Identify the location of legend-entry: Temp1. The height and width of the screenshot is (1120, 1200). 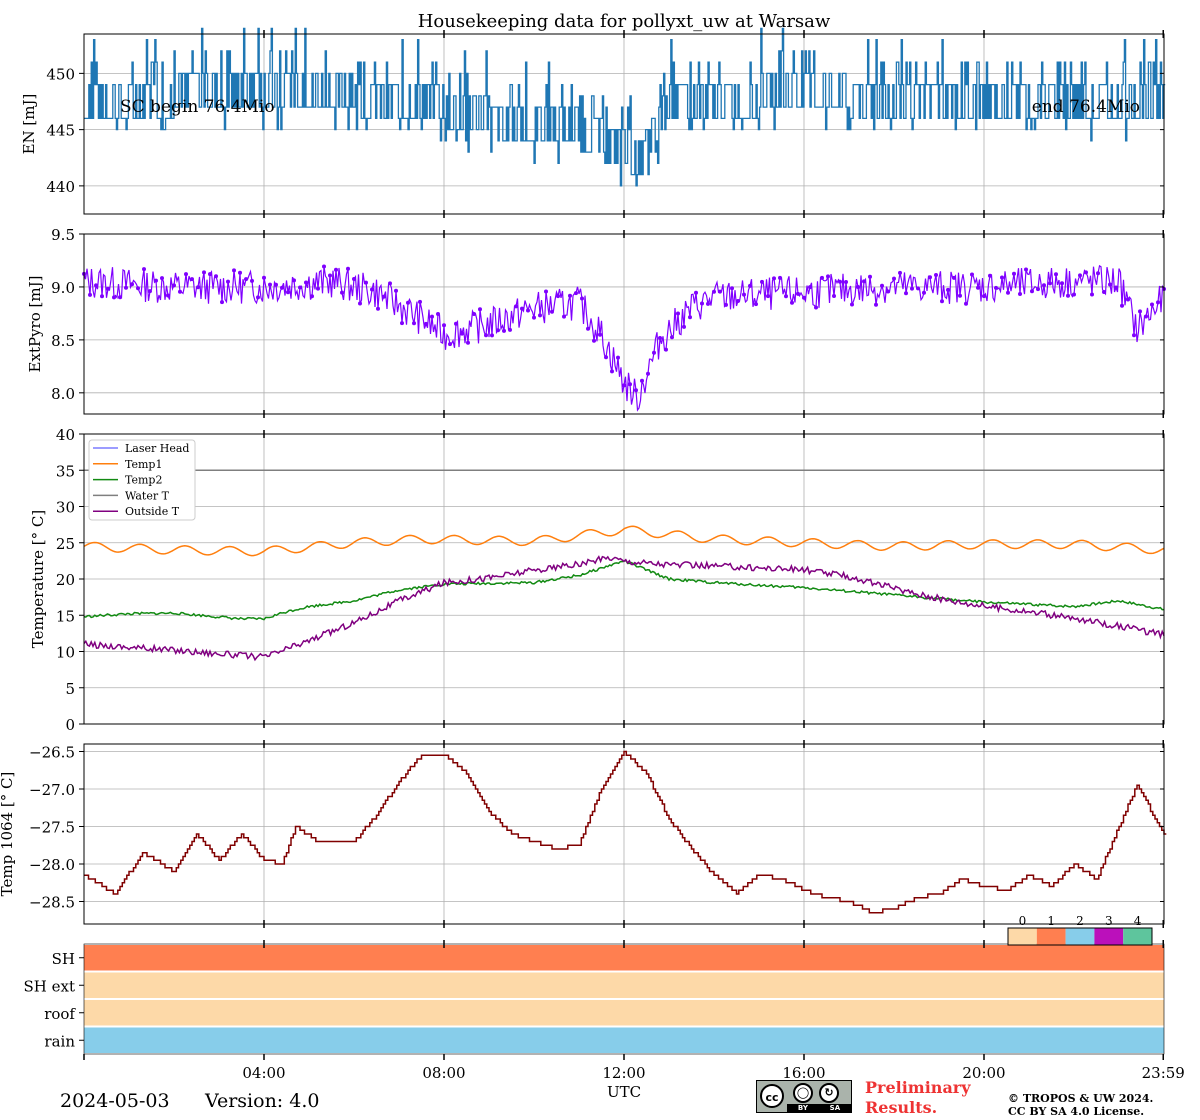
(143, 464).